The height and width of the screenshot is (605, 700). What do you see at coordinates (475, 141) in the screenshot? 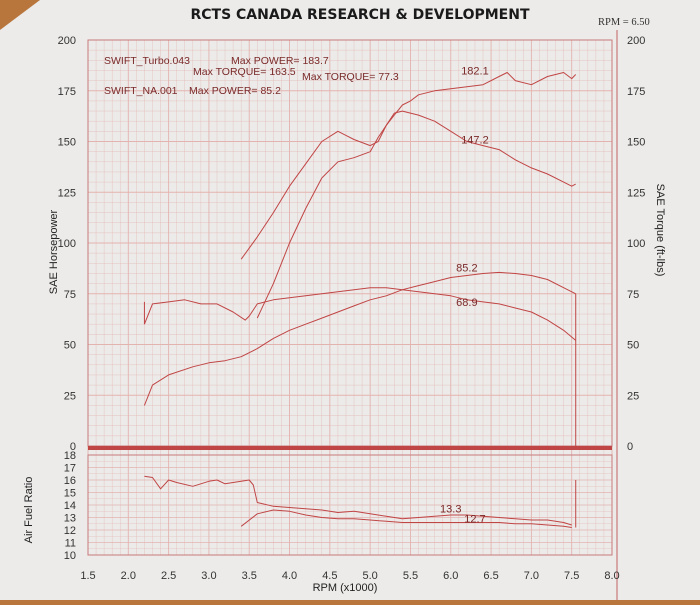
I see `value-label: 147.2` at bounding box center [475, 141].